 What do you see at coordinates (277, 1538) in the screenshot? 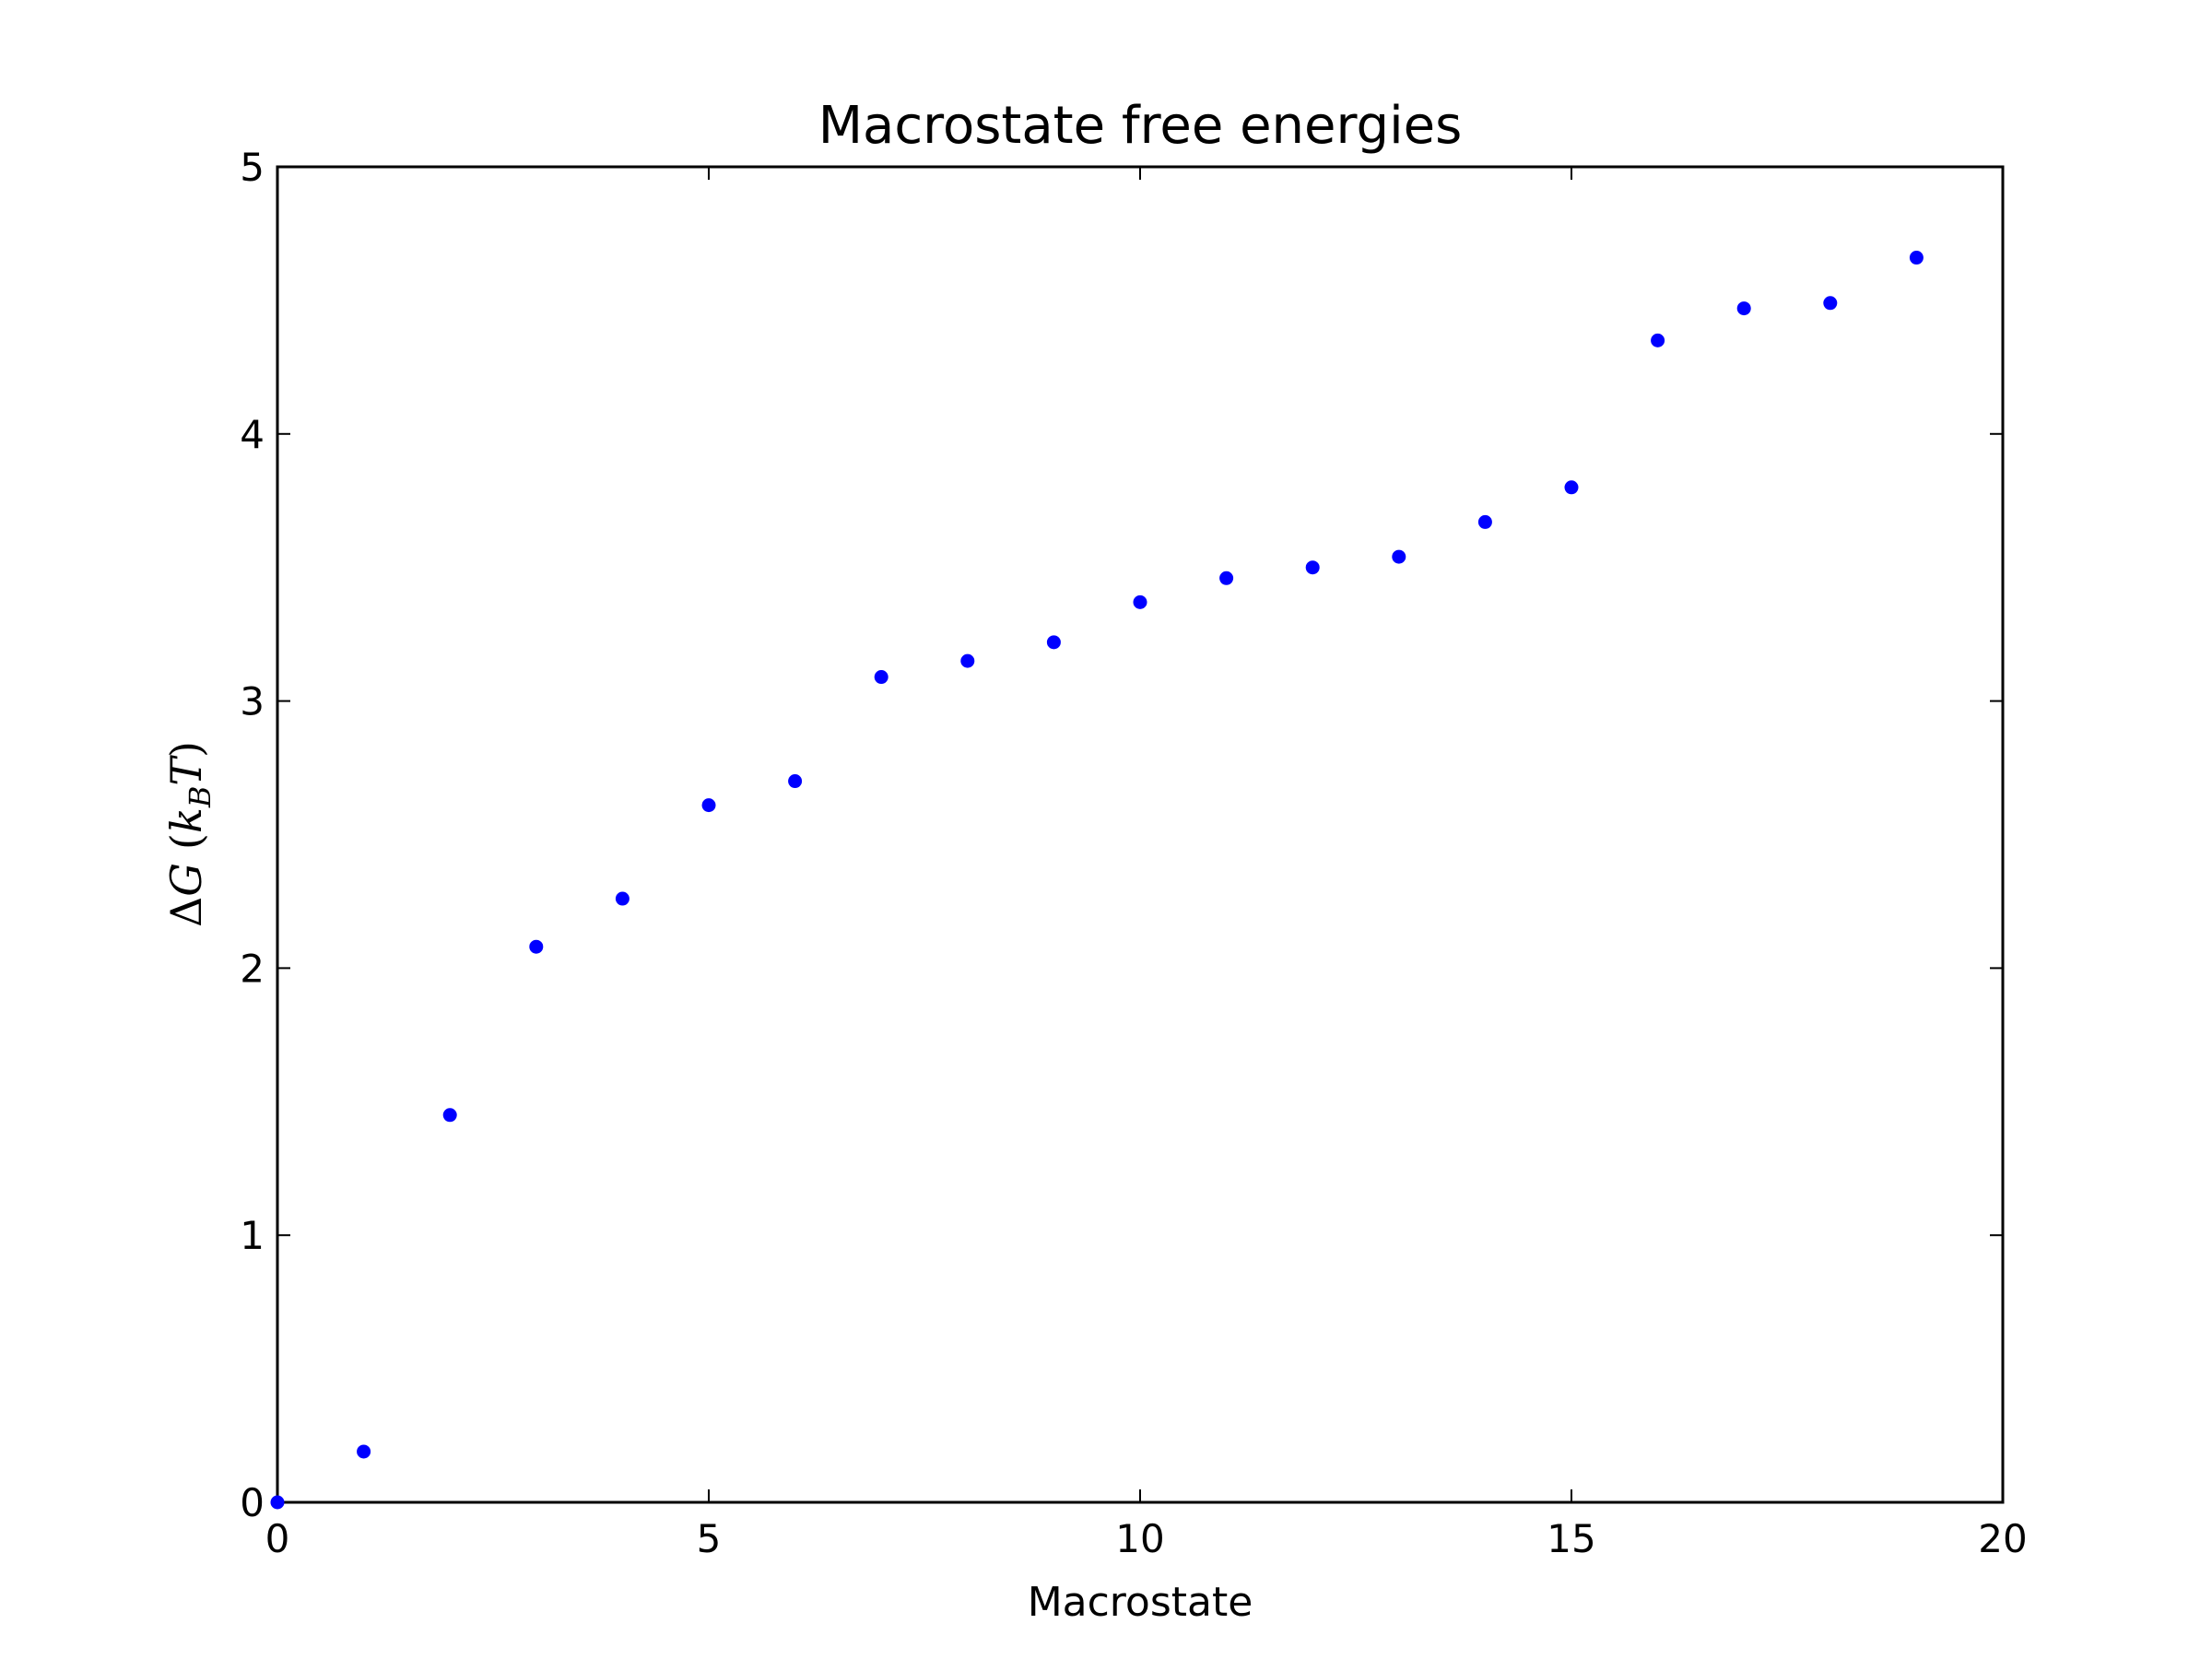
I see `x-tick-label: 0` at bounding box center [277, 1538].